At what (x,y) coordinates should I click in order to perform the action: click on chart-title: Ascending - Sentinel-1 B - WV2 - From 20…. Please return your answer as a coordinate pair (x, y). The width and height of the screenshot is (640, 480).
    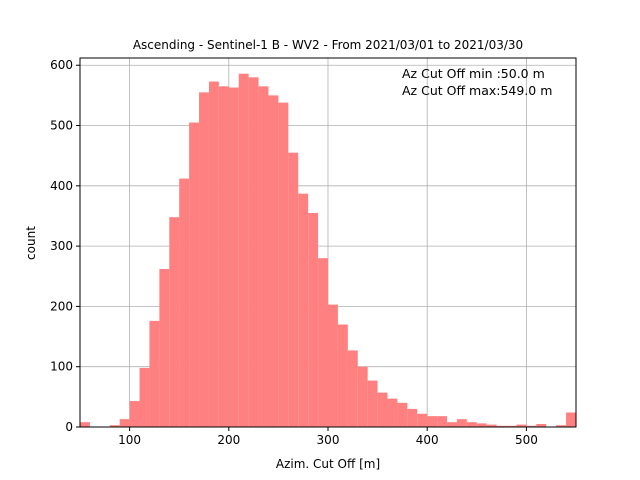
    Looking at the image, I should click on (328, 45).